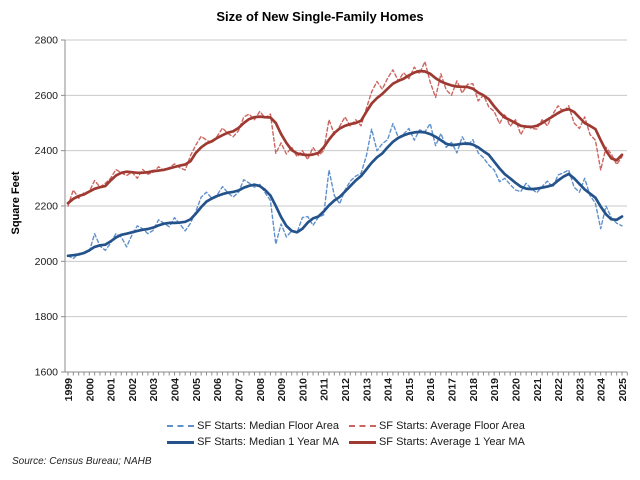 The image size is (640, 480). Describe the element at coordinates (303, 390) in the screenshot. I see `x-tick-label: 2010` at that location.